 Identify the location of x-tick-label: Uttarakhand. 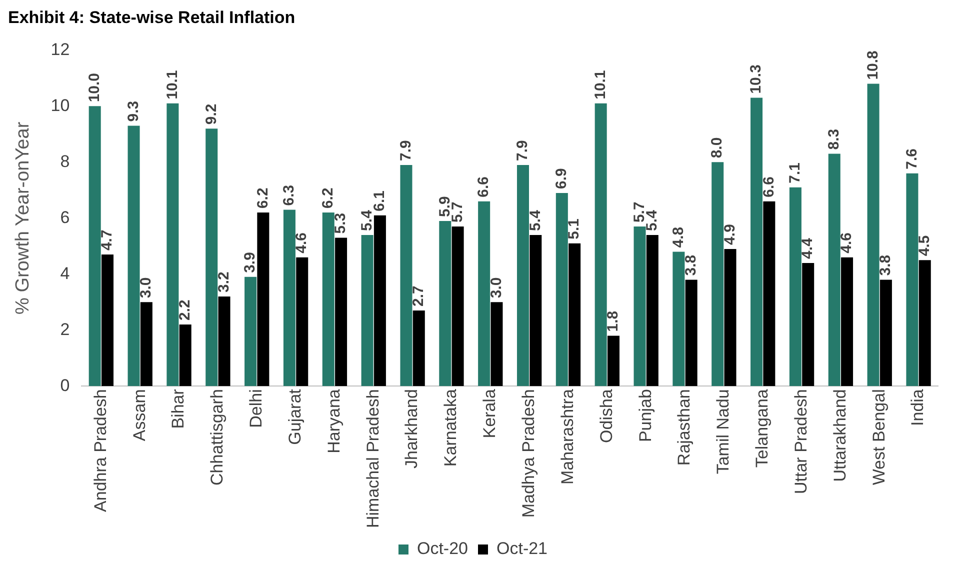
(840, 435).